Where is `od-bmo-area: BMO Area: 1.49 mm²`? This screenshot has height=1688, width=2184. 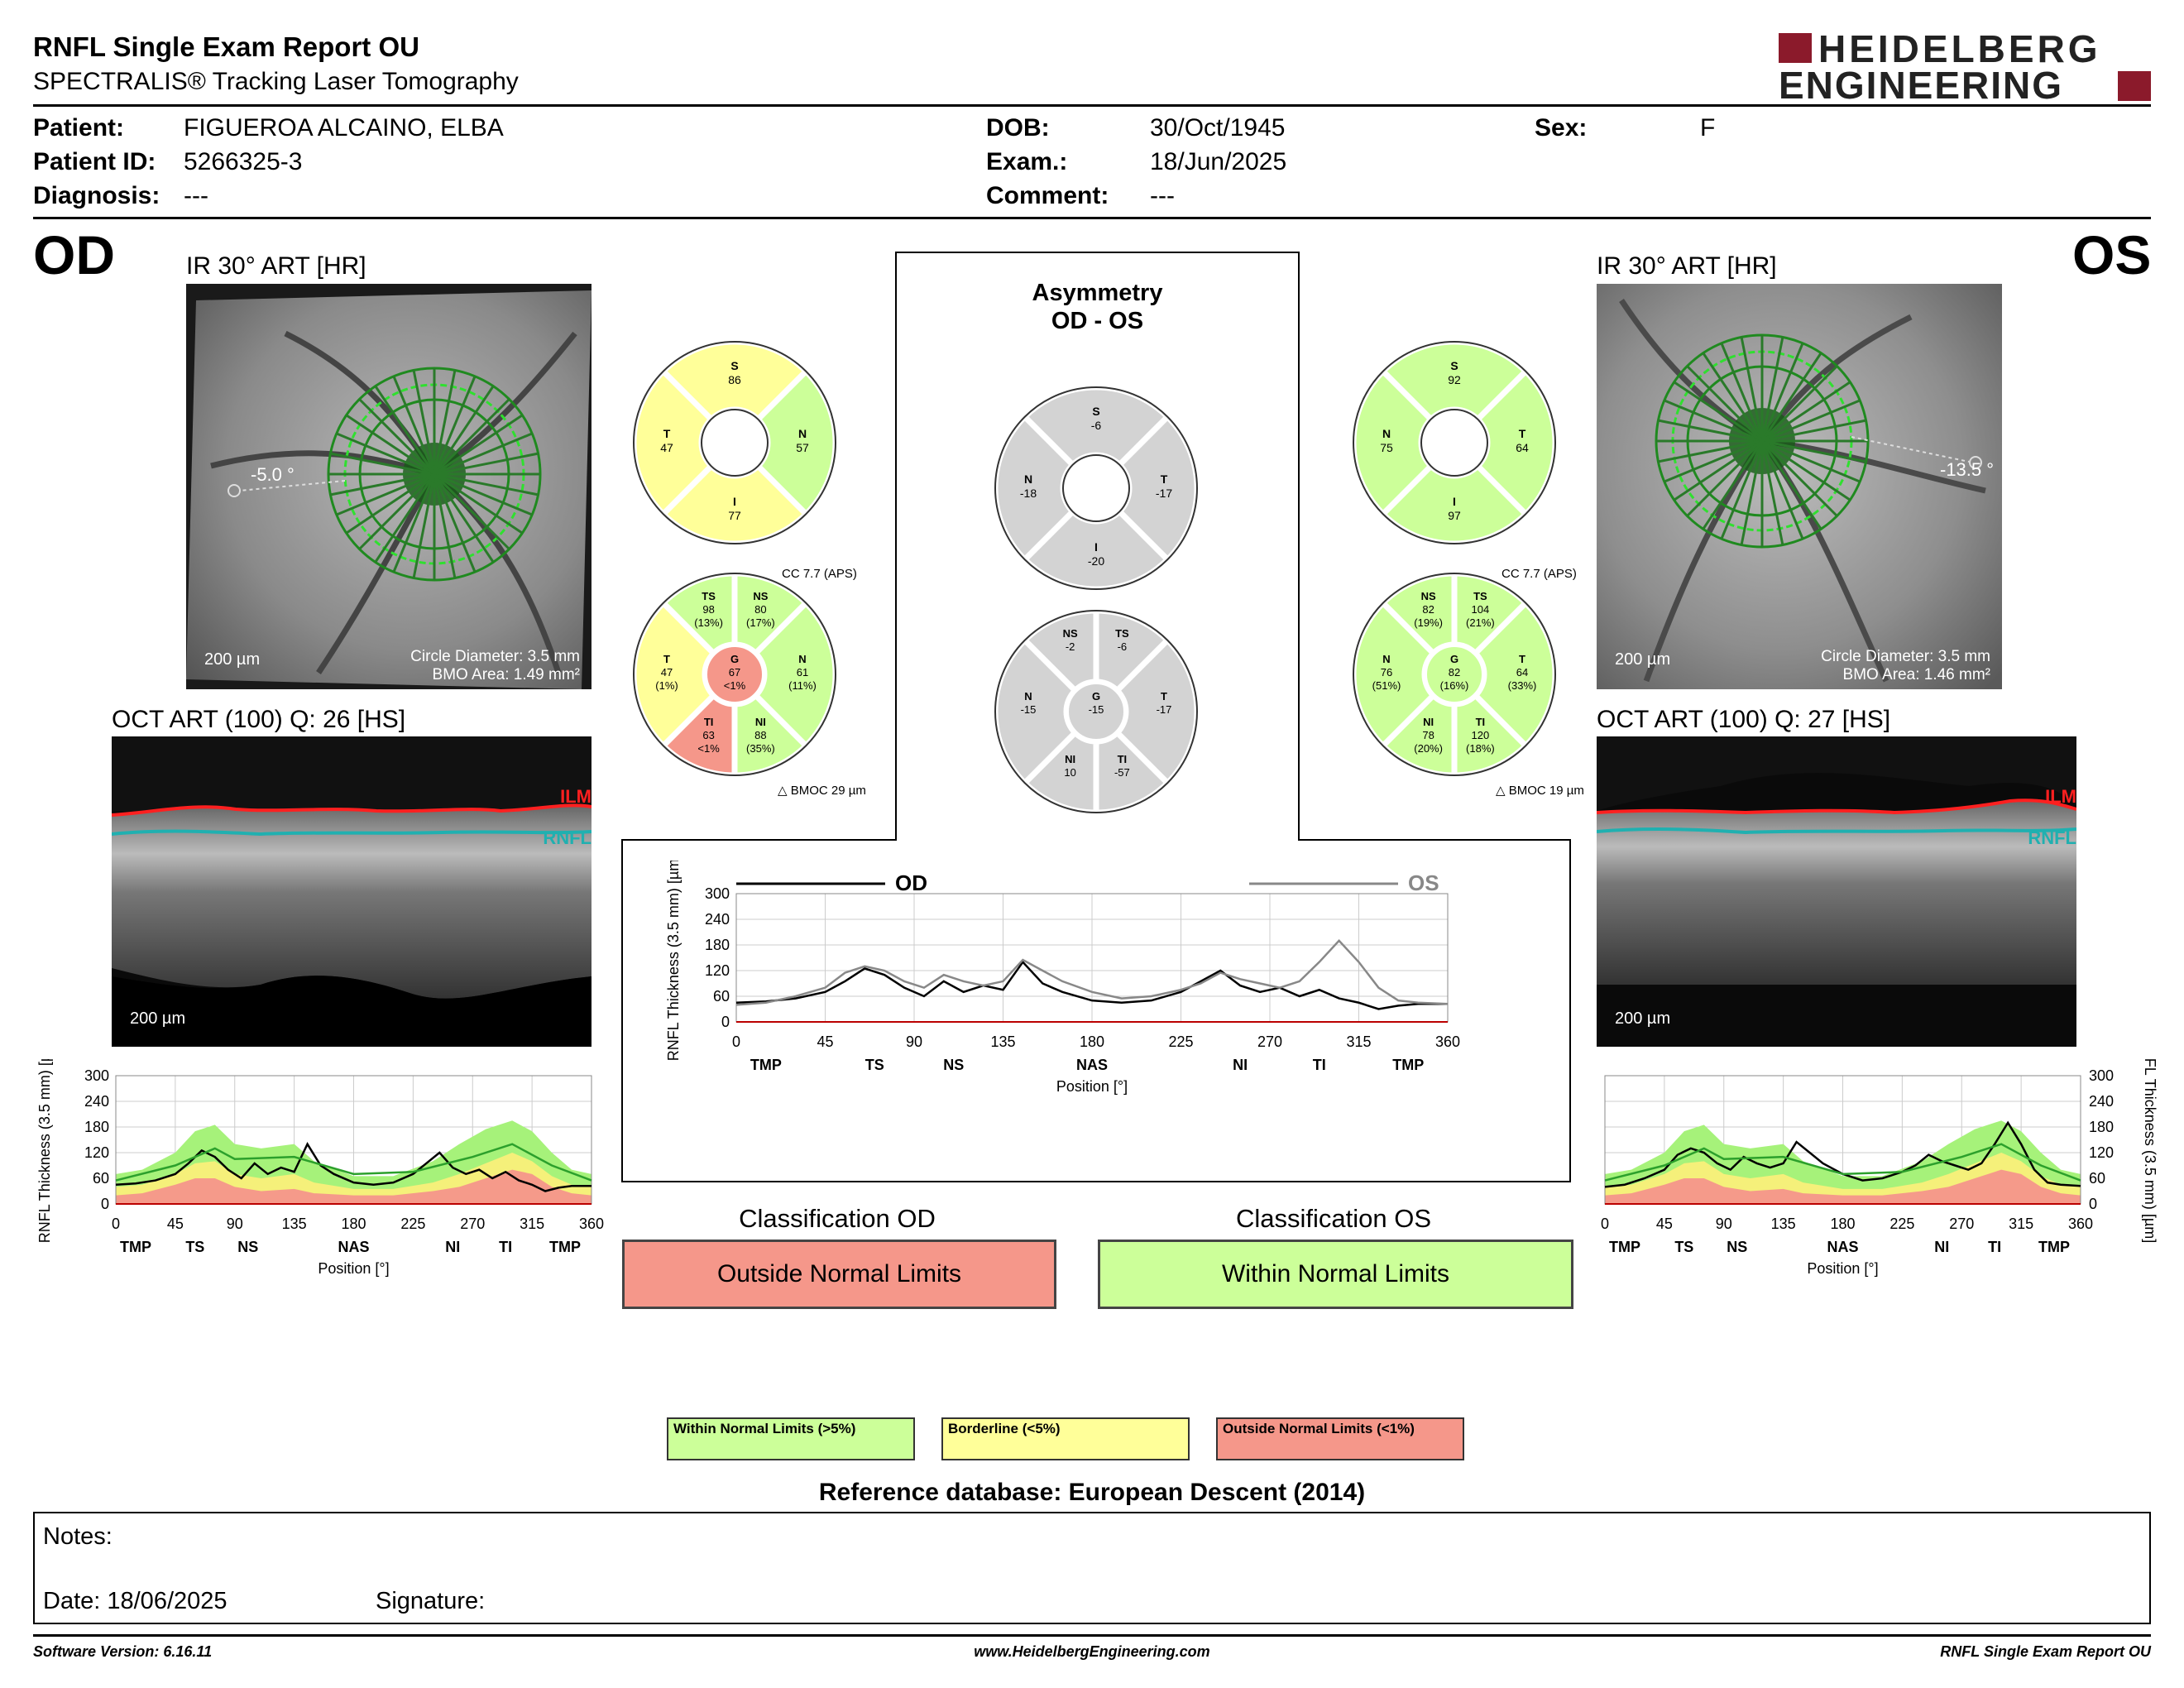 od-bmo-area: BMO Area: 1.49 mm² is located at coordinates (506, 674).